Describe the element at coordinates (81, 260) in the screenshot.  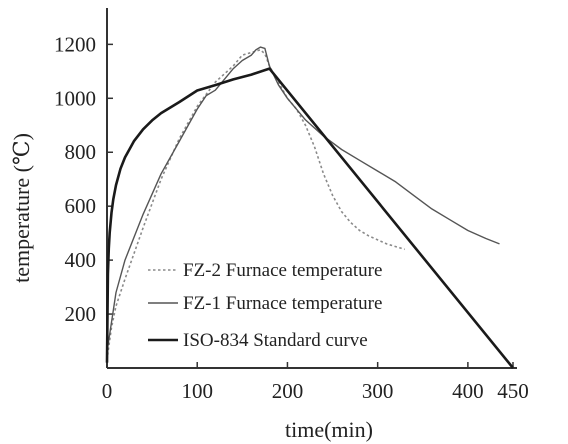
I see `y-tick-label: 400` at that location.